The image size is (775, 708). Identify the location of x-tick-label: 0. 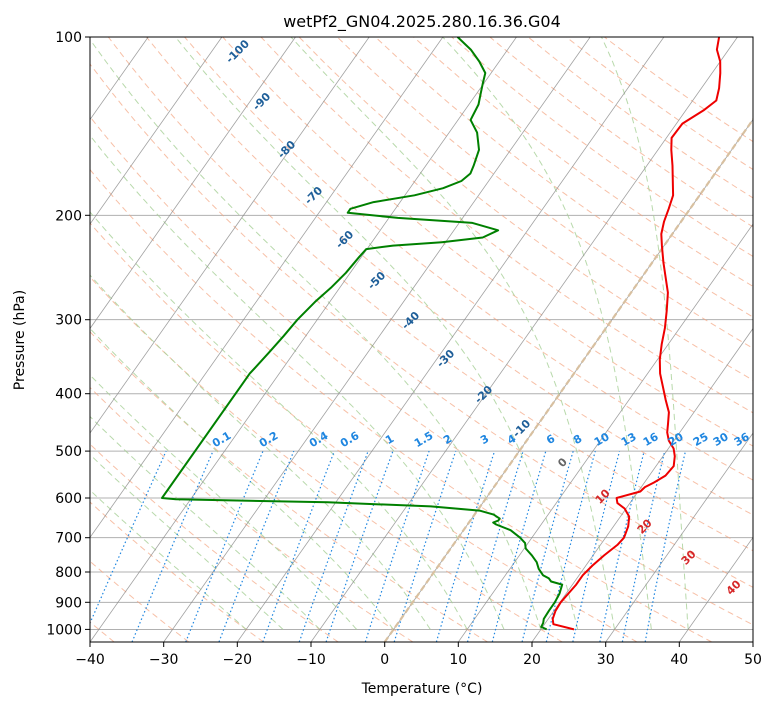
(384, 660).